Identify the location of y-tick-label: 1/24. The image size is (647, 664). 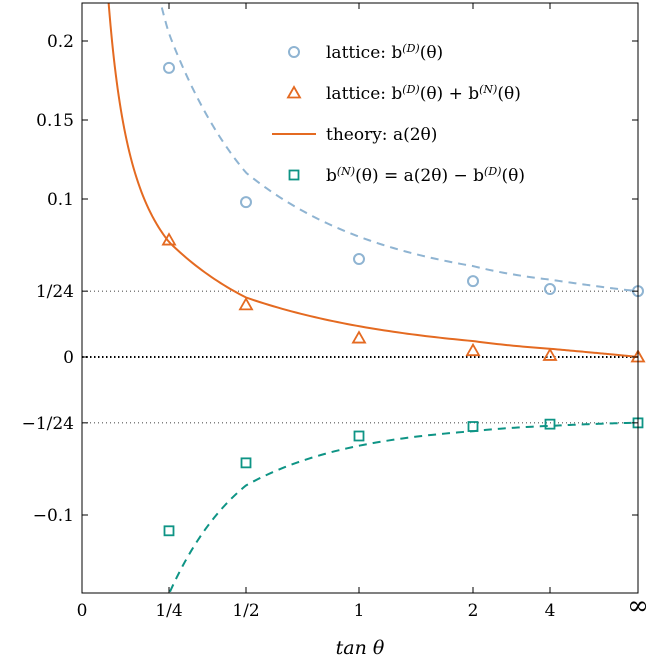
(55, 292).